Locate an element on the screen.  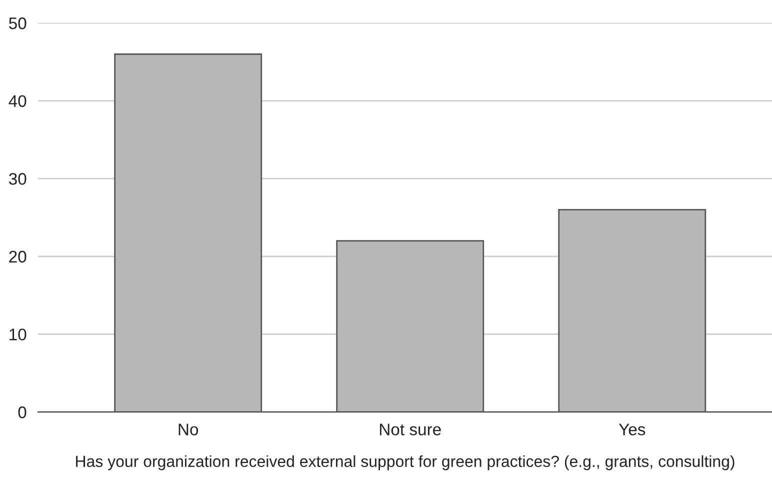
x-tick-label: Not sure is located at coordinates (410, 430).